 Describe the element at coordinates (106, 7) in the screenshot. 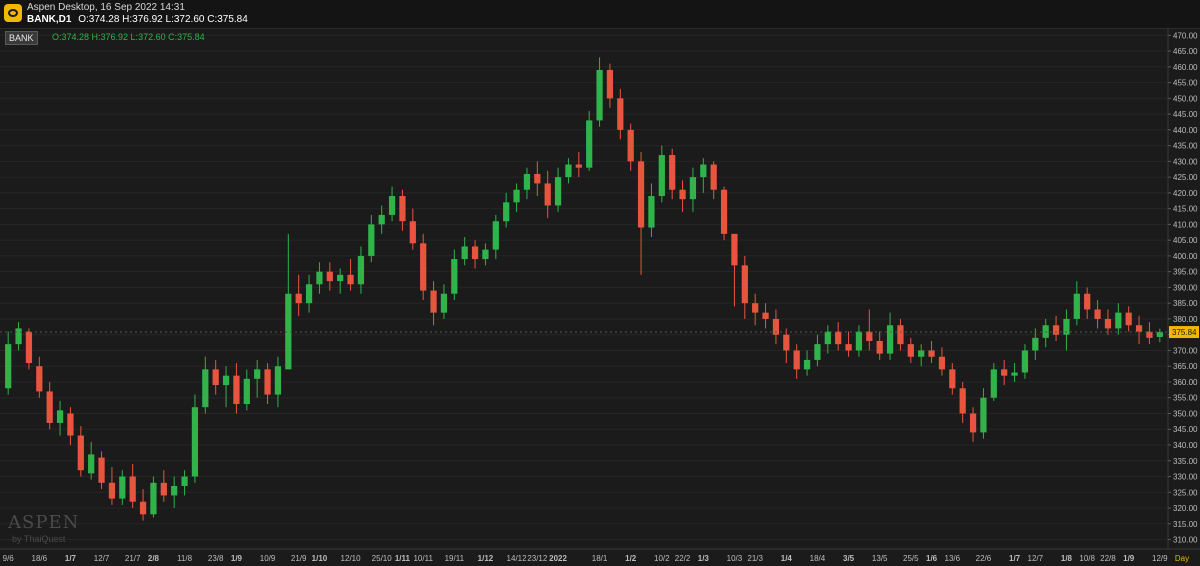

I see `window-title: Aspen Desktop, 16 Sep 2022 14:31` at that location.